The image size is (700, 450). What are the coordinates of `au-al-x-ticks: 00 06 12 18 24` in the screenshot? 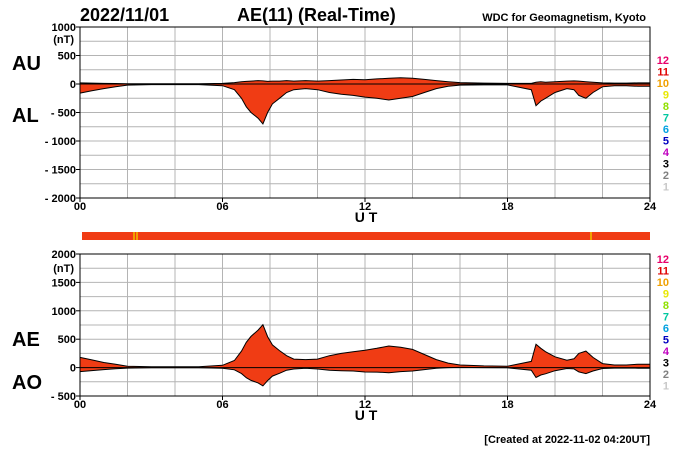 It's located at (365, 205).